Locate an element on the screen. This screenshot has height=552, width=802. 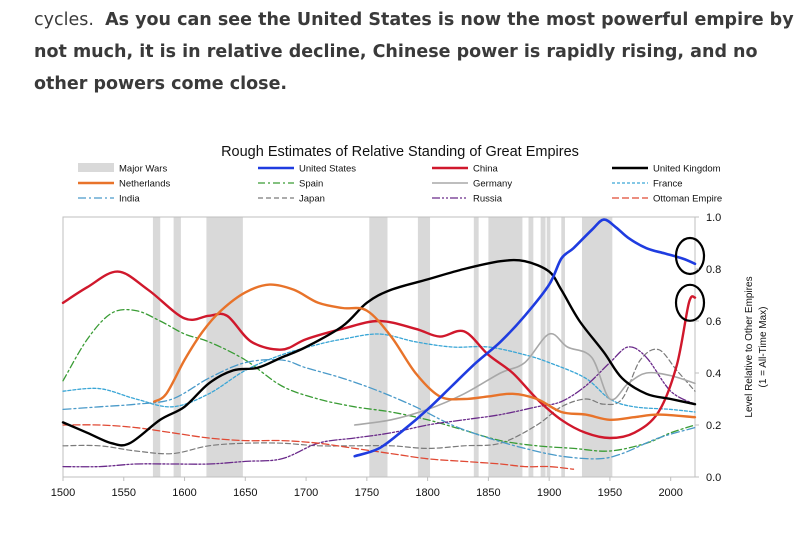
y-tick-label: 0.2 is located at coordinates (713, 426).